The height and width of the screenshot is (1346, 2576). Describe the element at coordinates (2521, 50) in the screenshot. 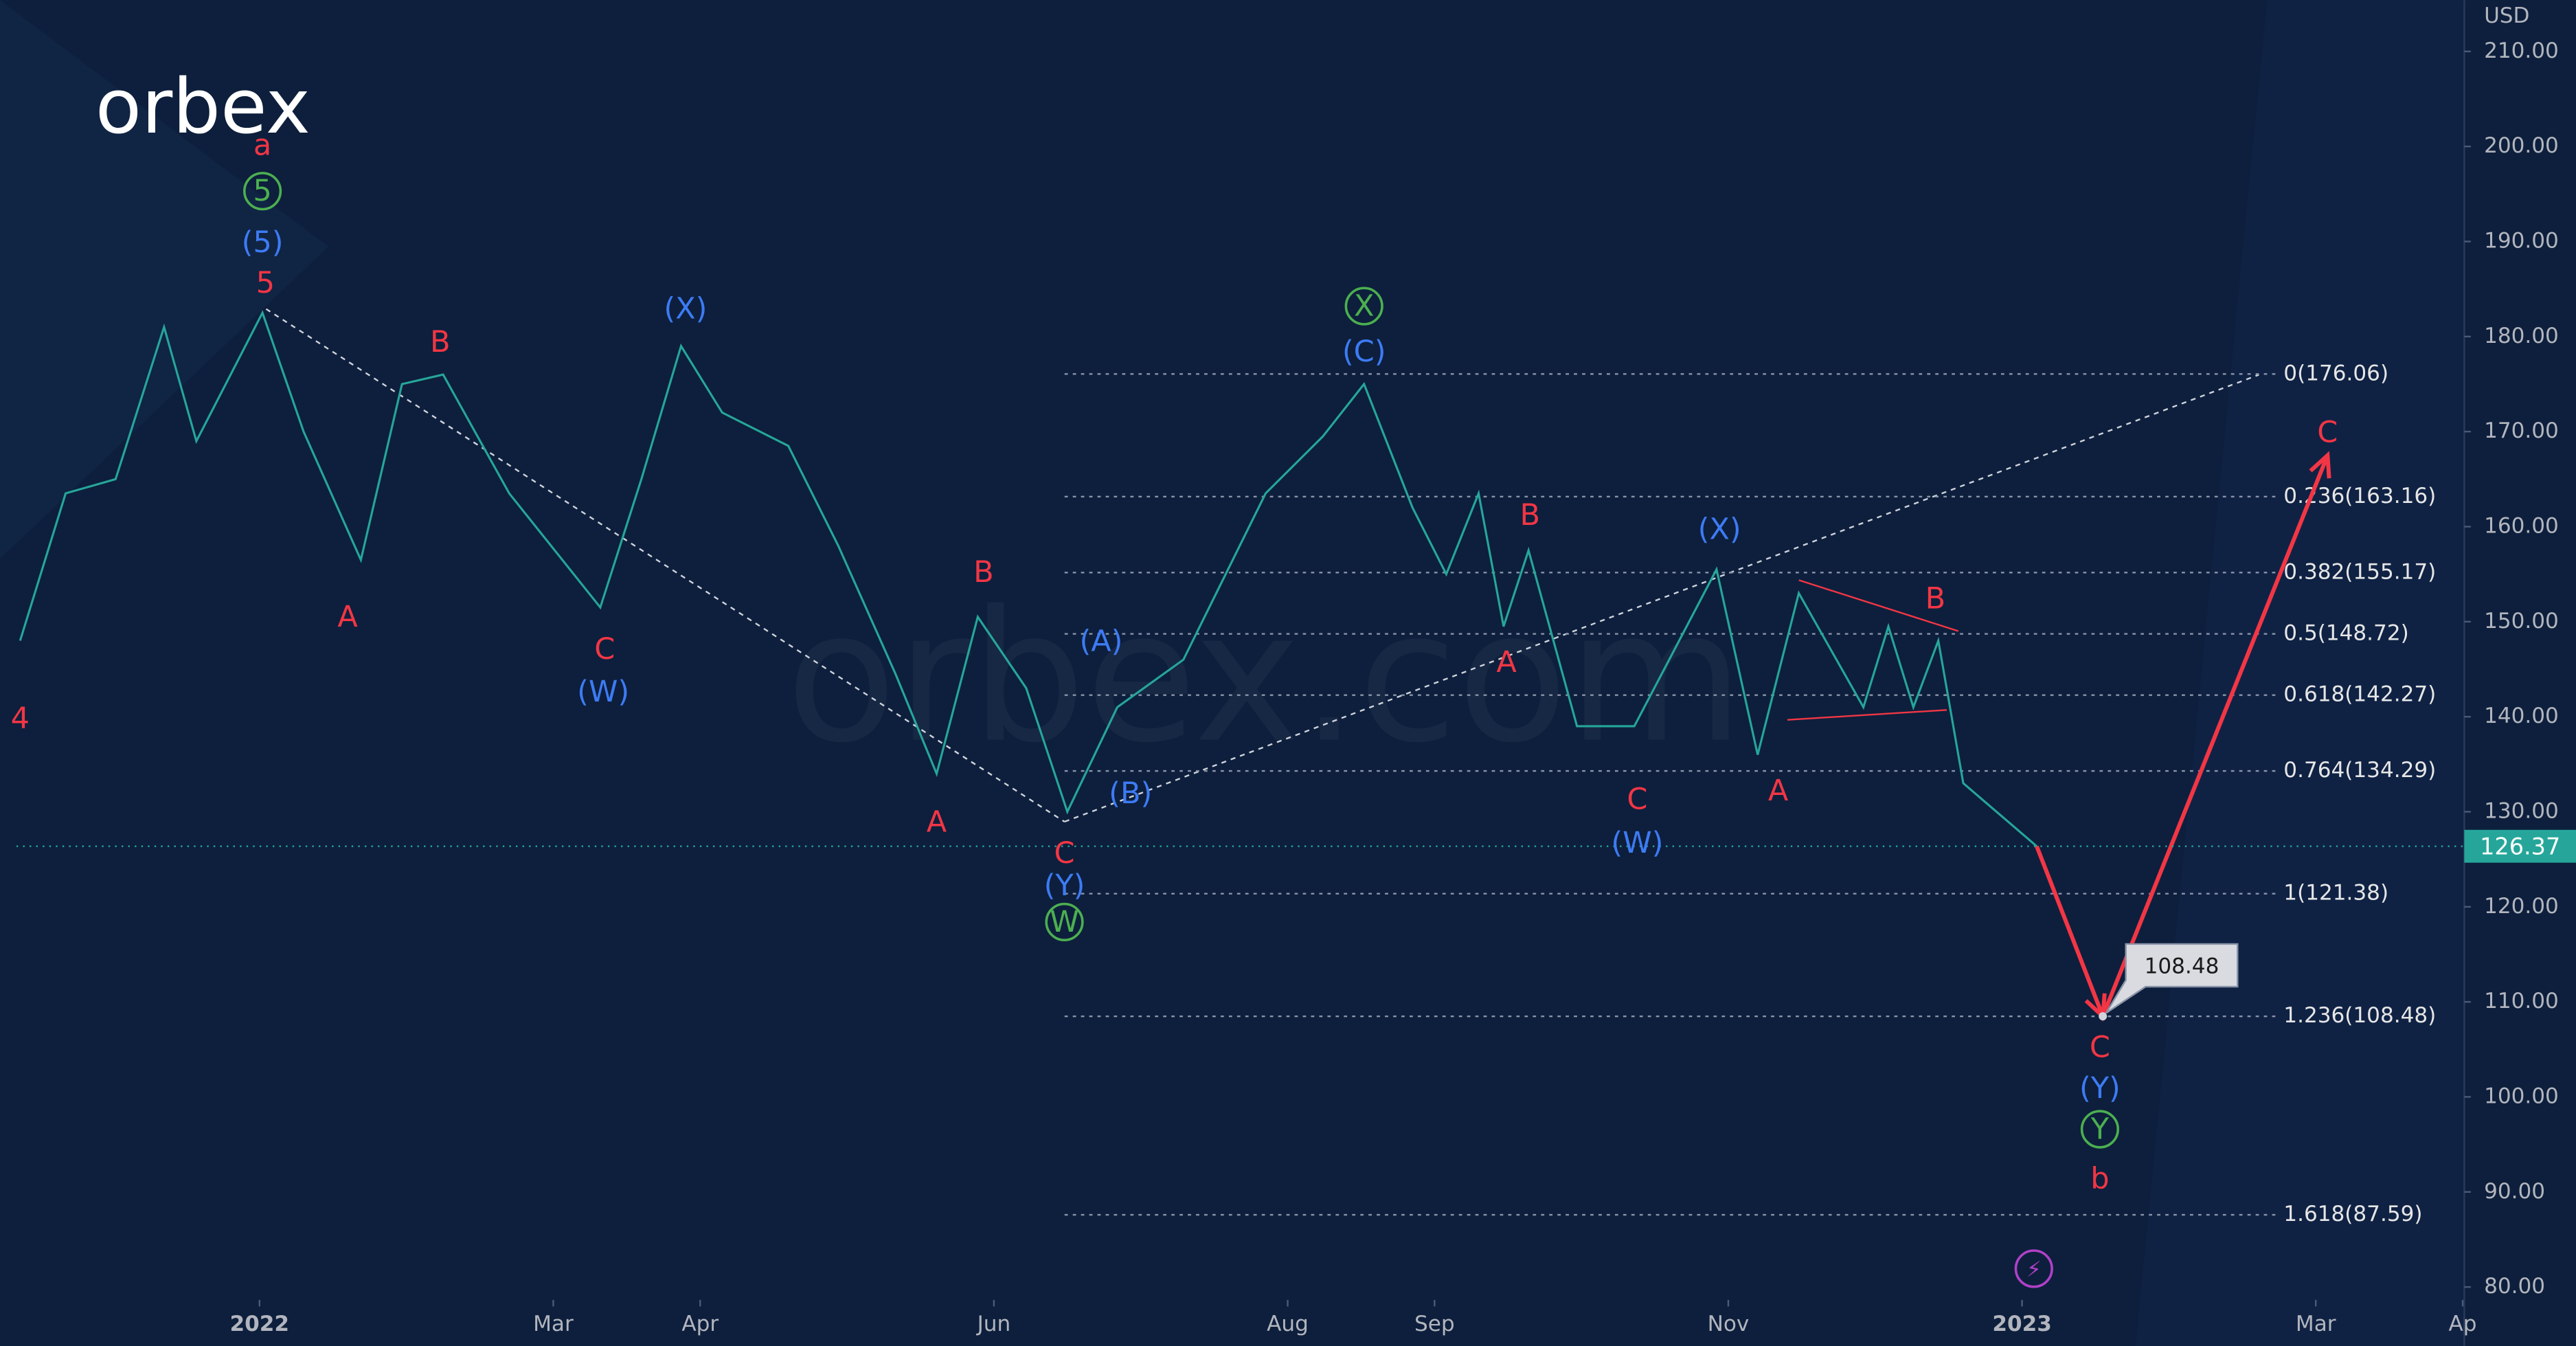

I see `y-tick-label: 210.00` at that location.